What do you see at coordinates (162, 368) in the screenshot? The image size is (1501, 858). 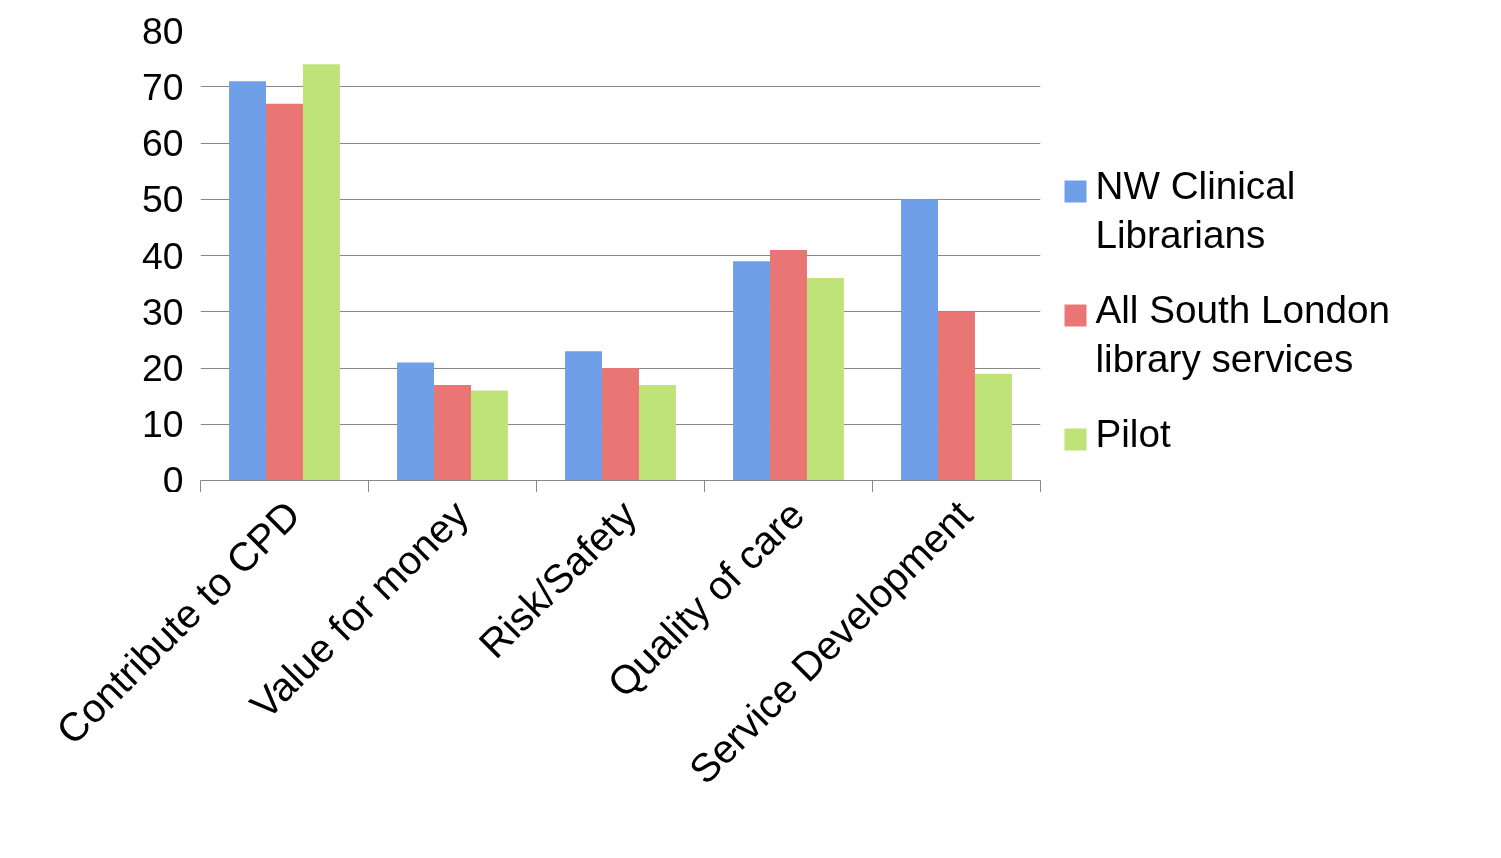 I see `y-tick-label: 20` at bounding box center [162, 368].